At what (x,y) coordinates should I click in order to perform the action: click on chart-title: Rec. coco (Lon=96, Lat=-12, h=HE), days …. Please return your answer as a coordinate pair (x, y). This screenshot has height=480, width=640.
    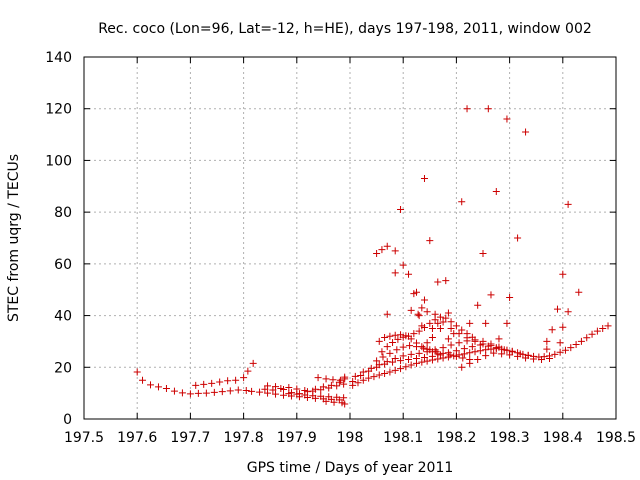
    Looking at the image, I should click on (345, 29).